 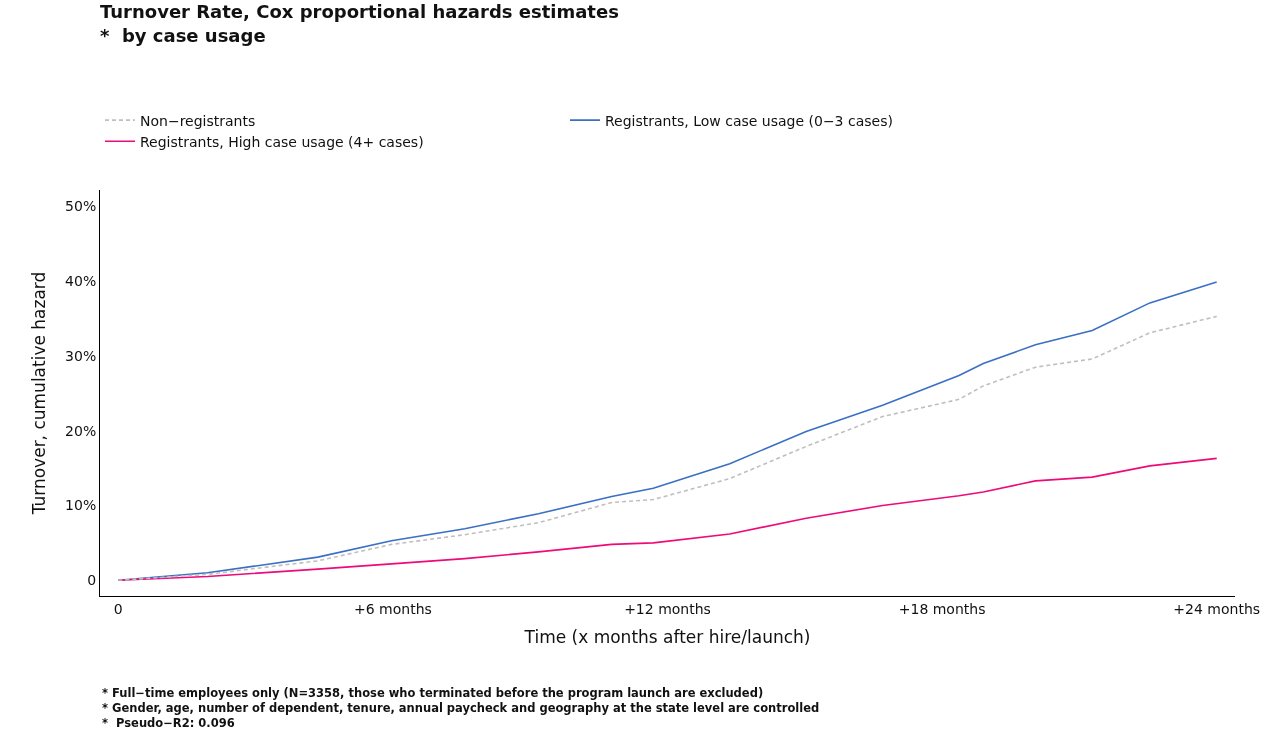 I want to click on legend-label: Registrants, Low case usage (0−3 cases), so click(x=749, y=120).